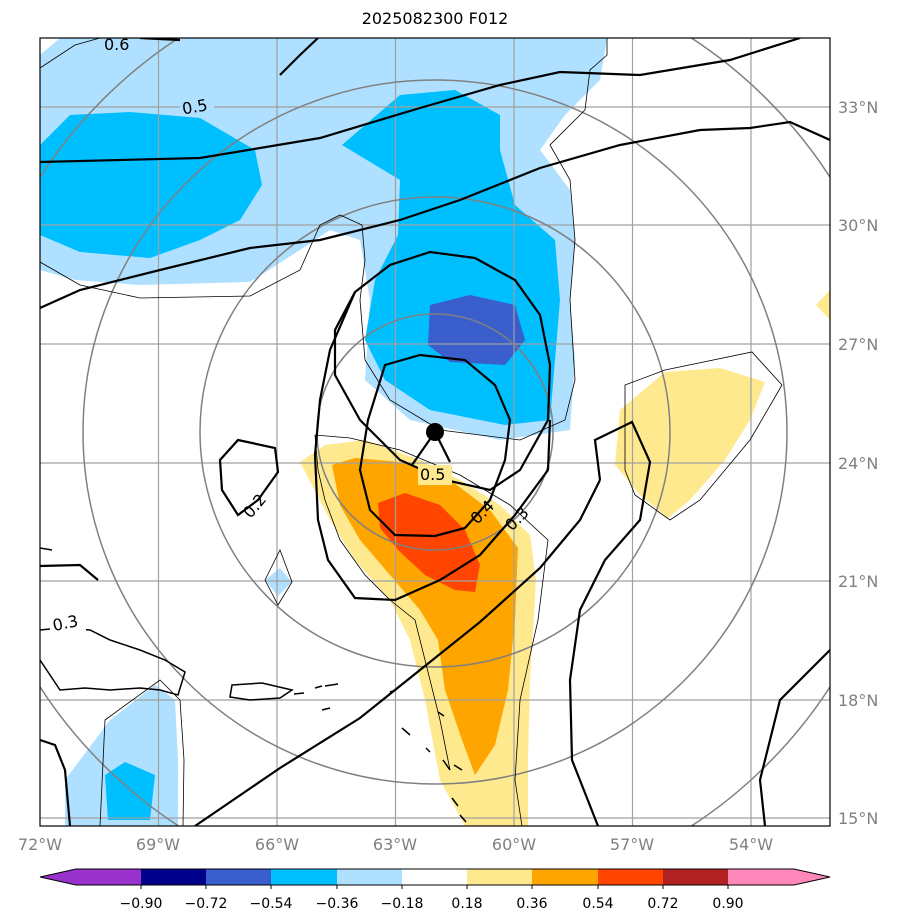 The image size is (900, 924). What do you see at coordinates (65, 623) in the screenshot?
I see `contour-label: 0.3` at bounding box center [65, 623].